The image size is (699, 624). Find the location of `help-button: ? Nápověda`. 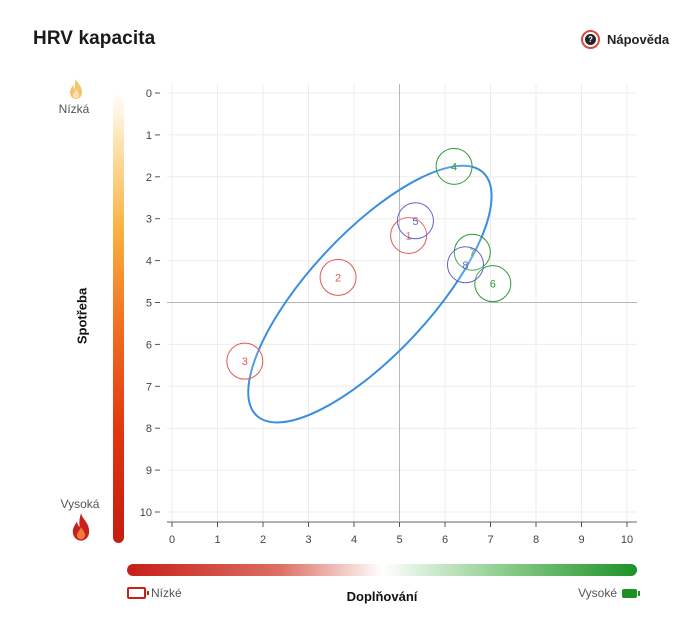

help-button: ? Nápověda is located at coordinates (625, 39).